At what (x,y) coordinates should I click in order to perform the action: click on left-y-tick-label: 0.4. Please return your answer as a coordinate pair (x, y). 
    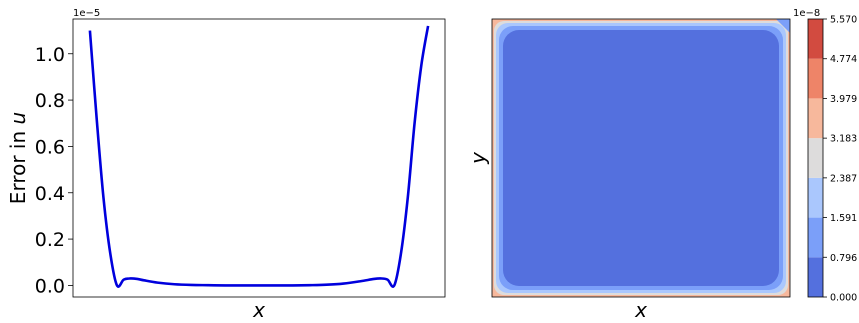
    Looking at the image, I should click on (50, 194).